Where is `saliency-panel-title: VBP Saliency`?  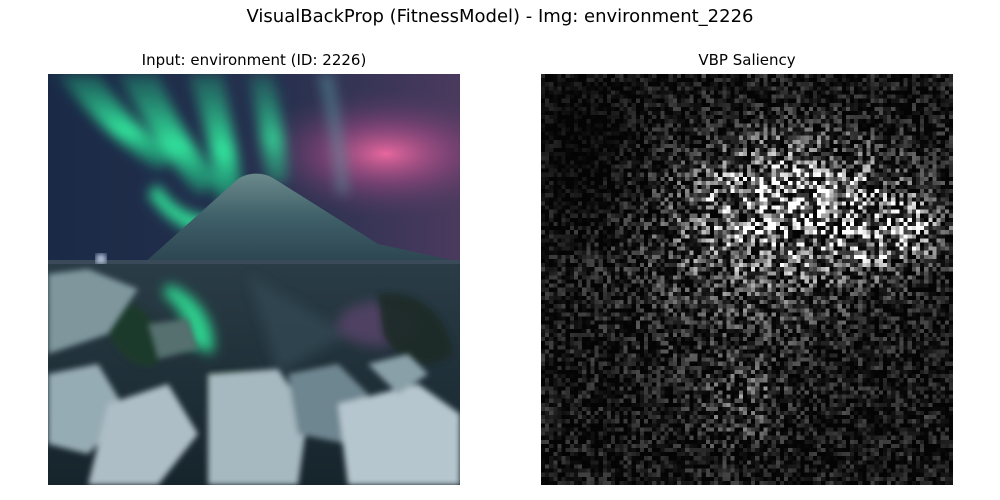
saliency-panel-title: VBP Saliency is located at coordinates (747, 60).